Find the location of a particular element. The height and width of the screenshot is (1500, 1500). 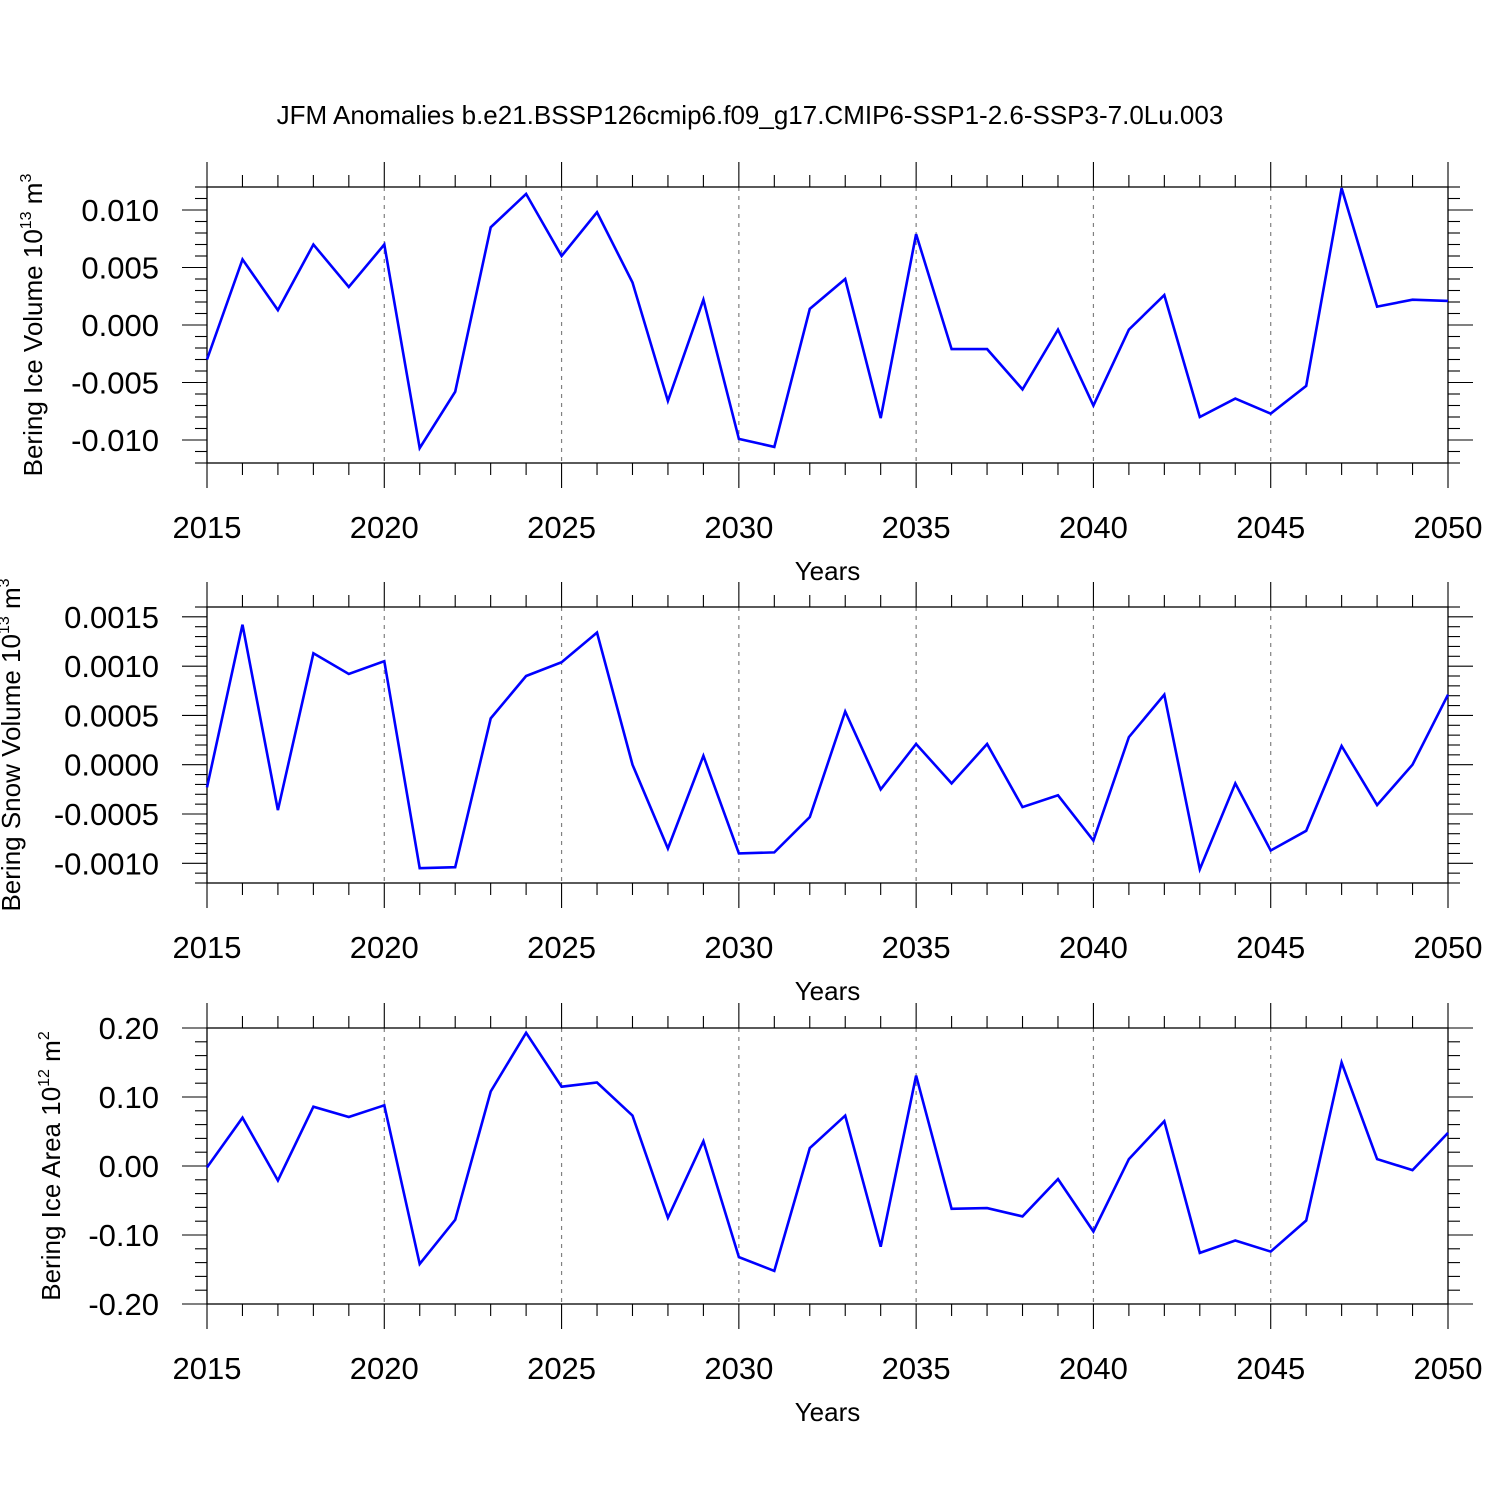

y-tick-label: 0.0010 is located at coordinates (111, 666).